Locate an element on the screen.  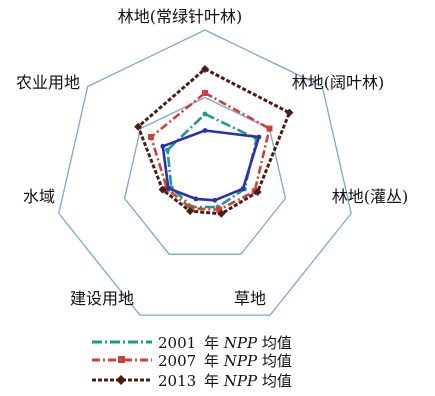
axis-label-grassland: 草地 is located at coordinates (250, 298).